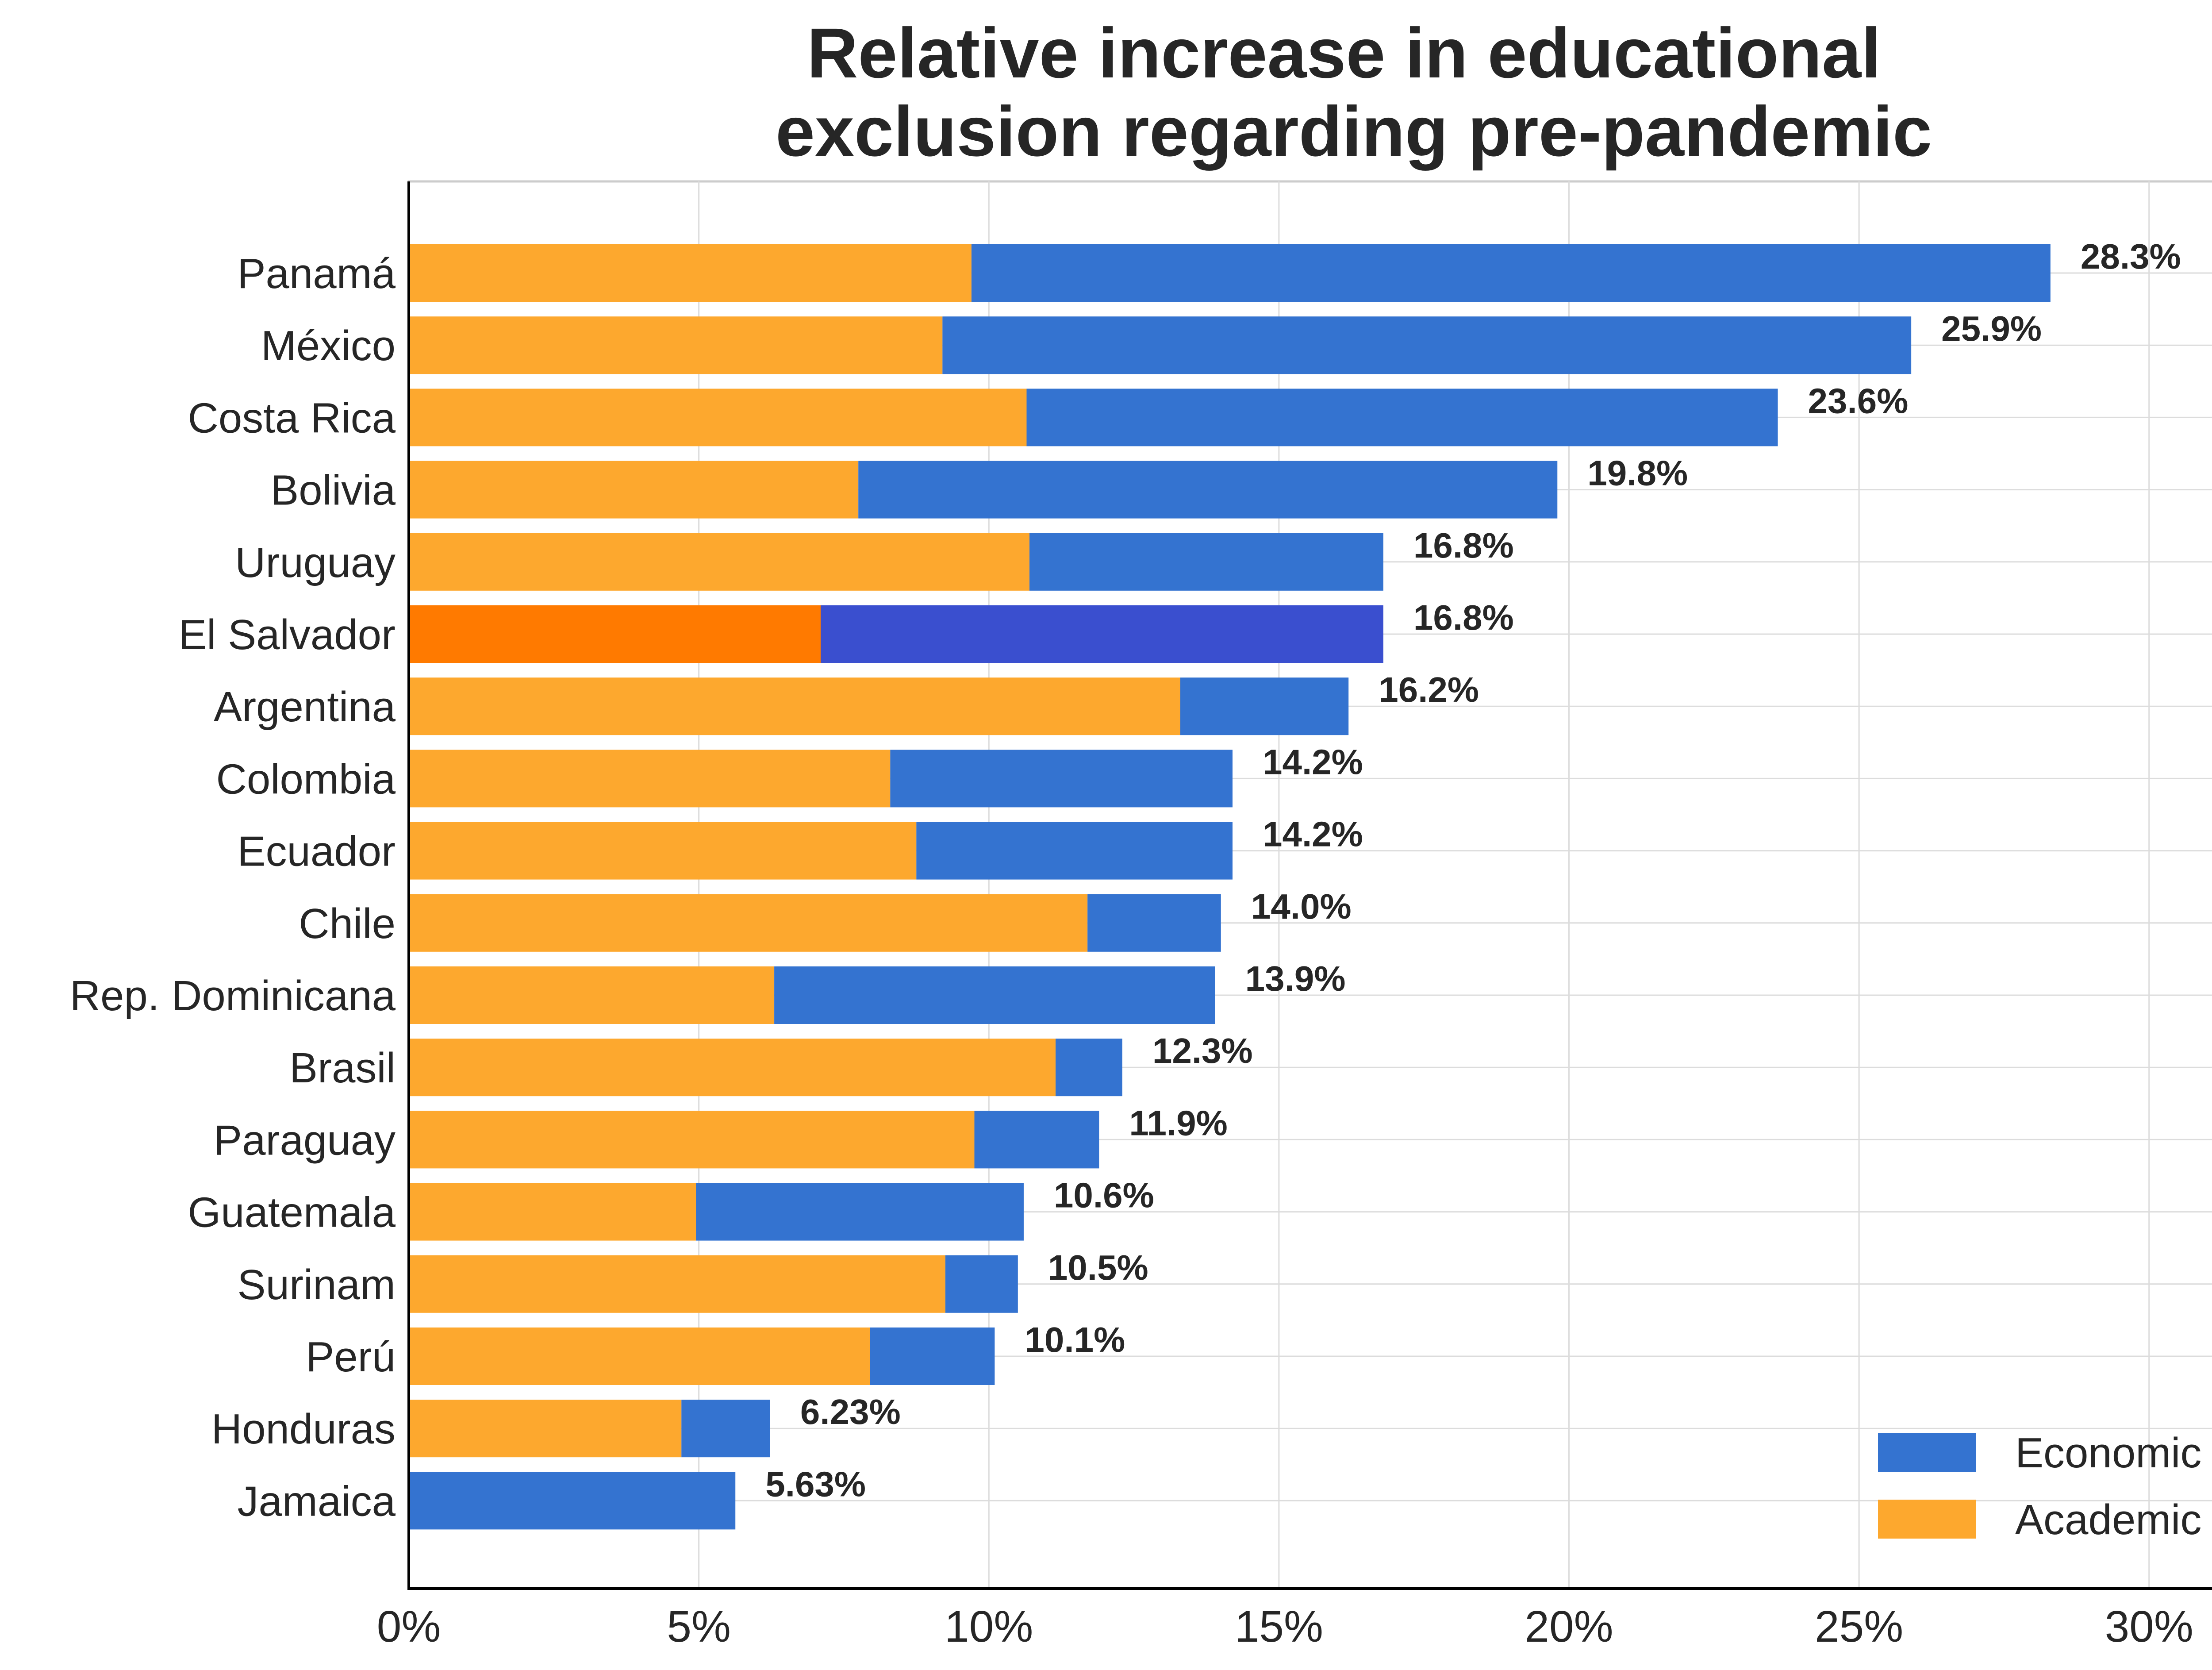 The width and height of the screenshot is (2212, 1670). I want to click on category-label: Ecuador, so click(317, 851).